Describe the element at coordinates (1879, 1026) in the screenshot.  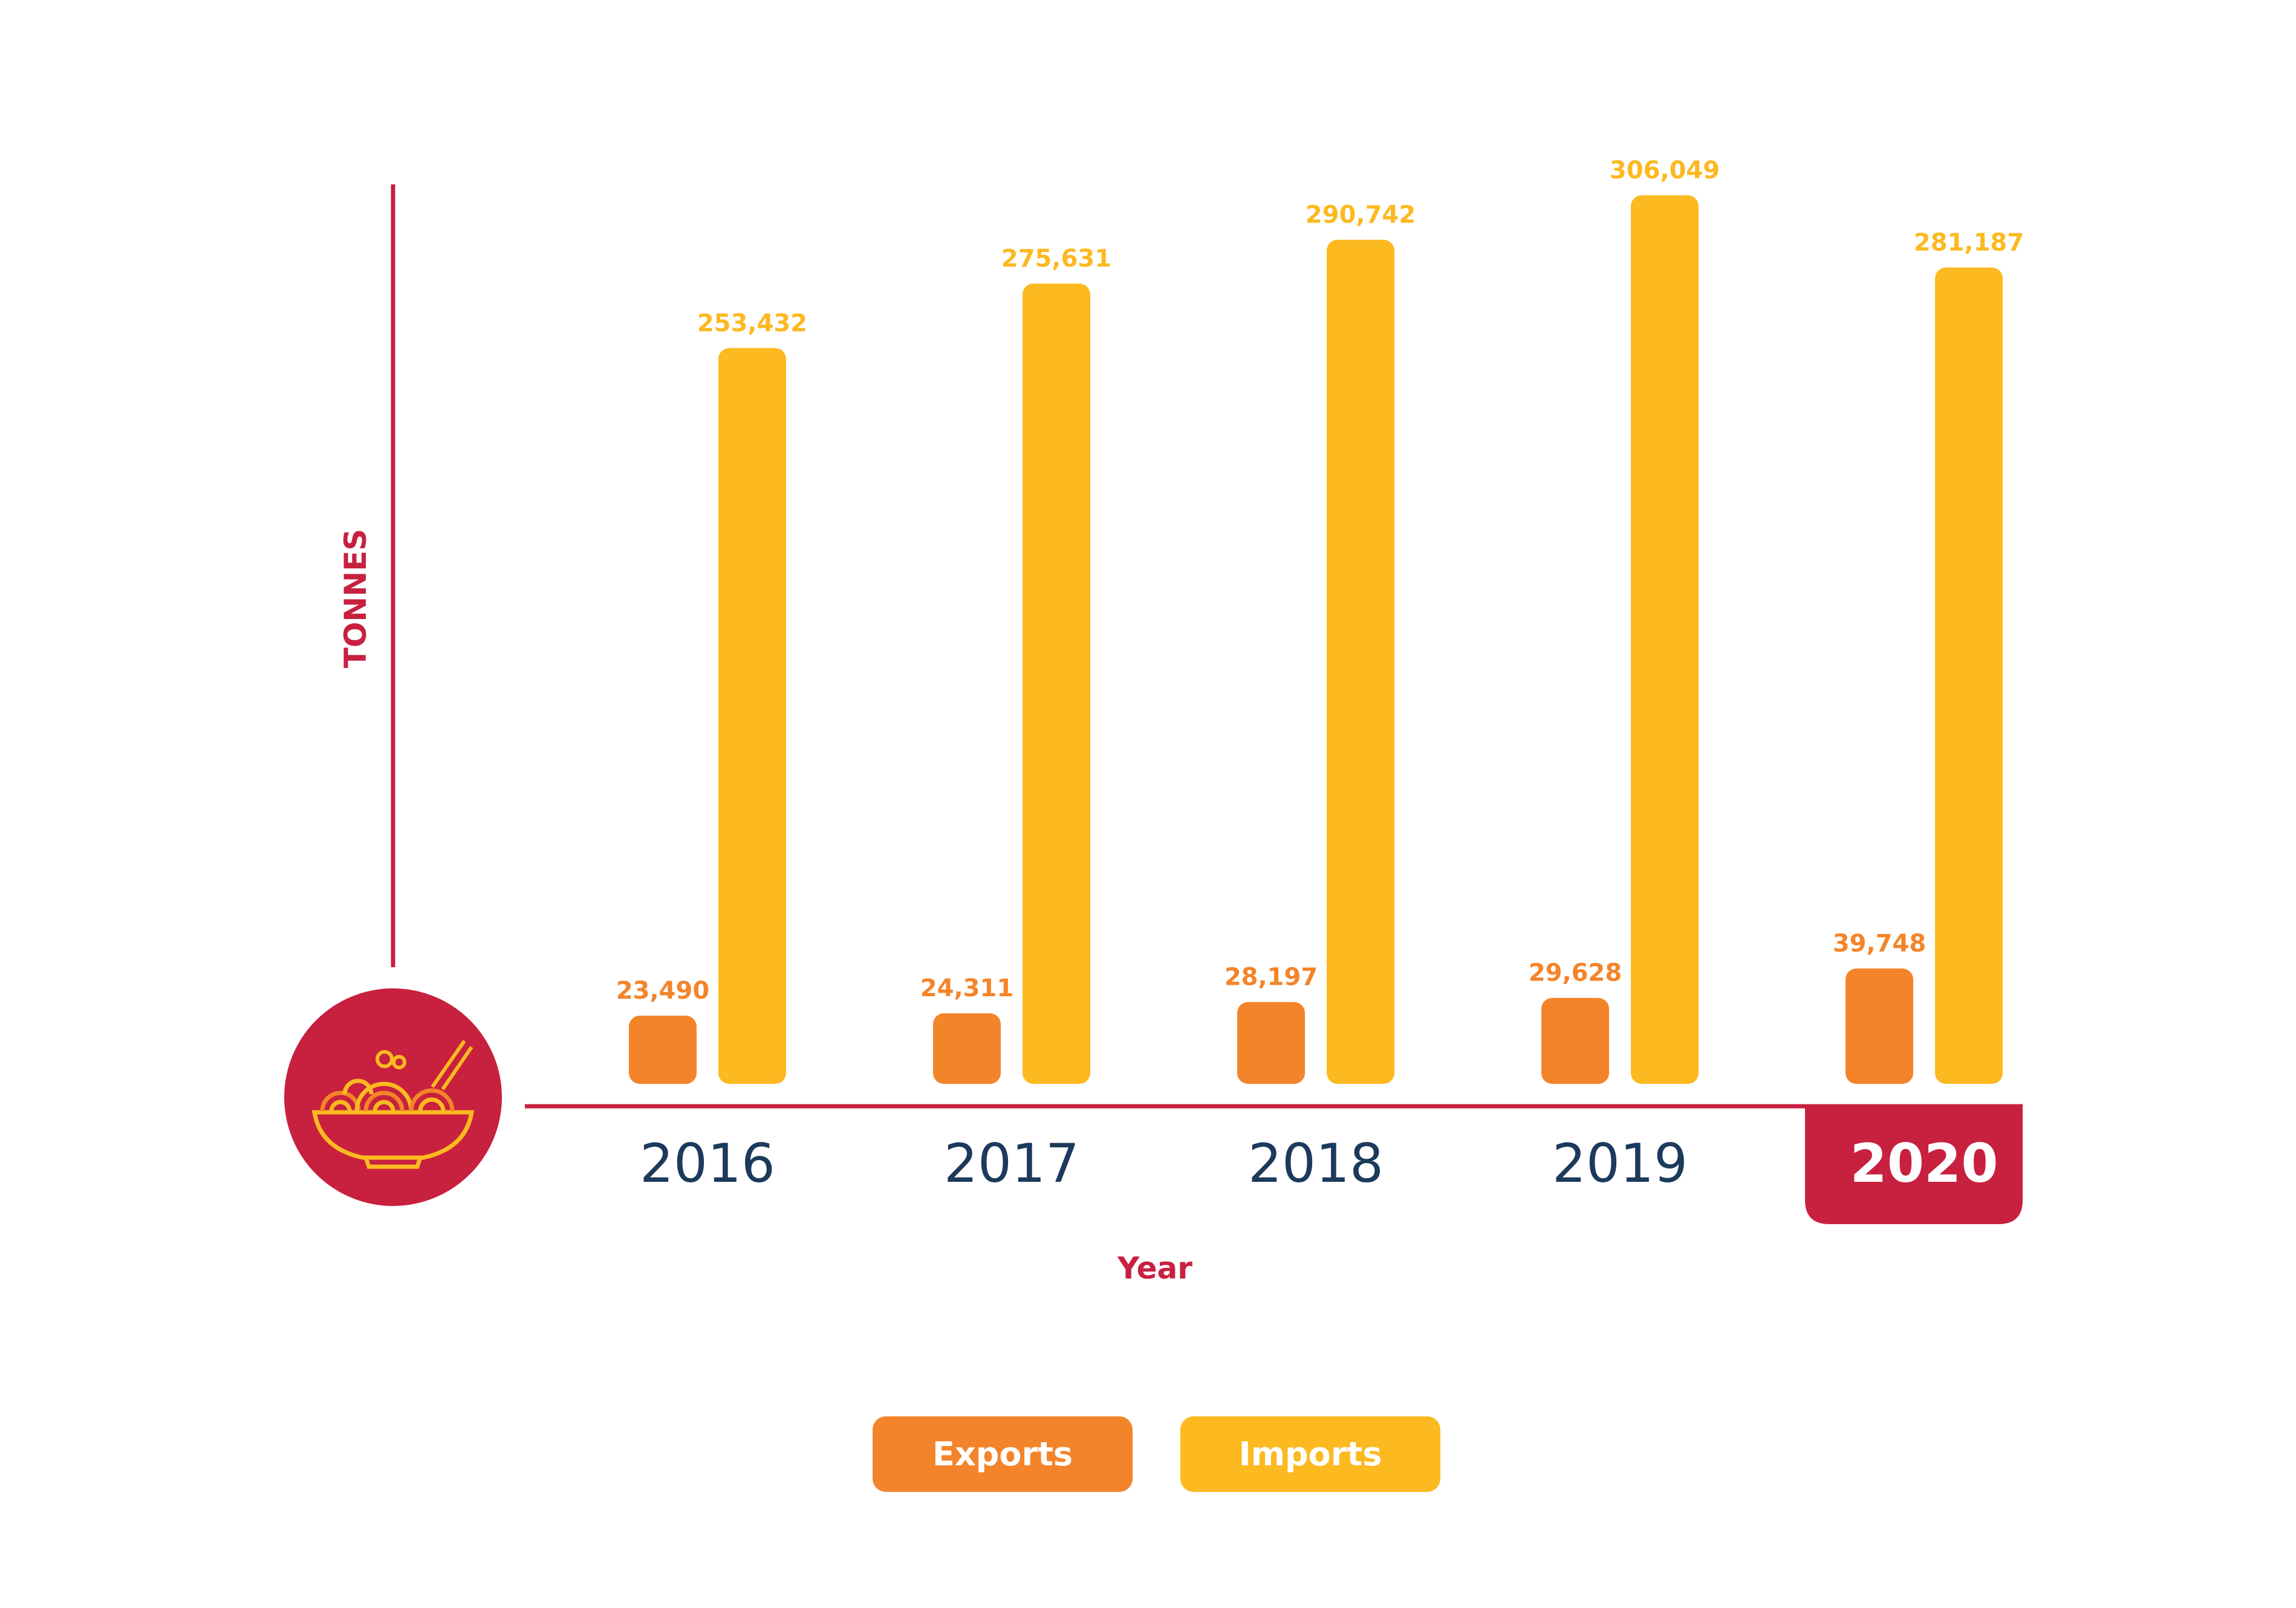
I see `bar-exports-2020` at that location.